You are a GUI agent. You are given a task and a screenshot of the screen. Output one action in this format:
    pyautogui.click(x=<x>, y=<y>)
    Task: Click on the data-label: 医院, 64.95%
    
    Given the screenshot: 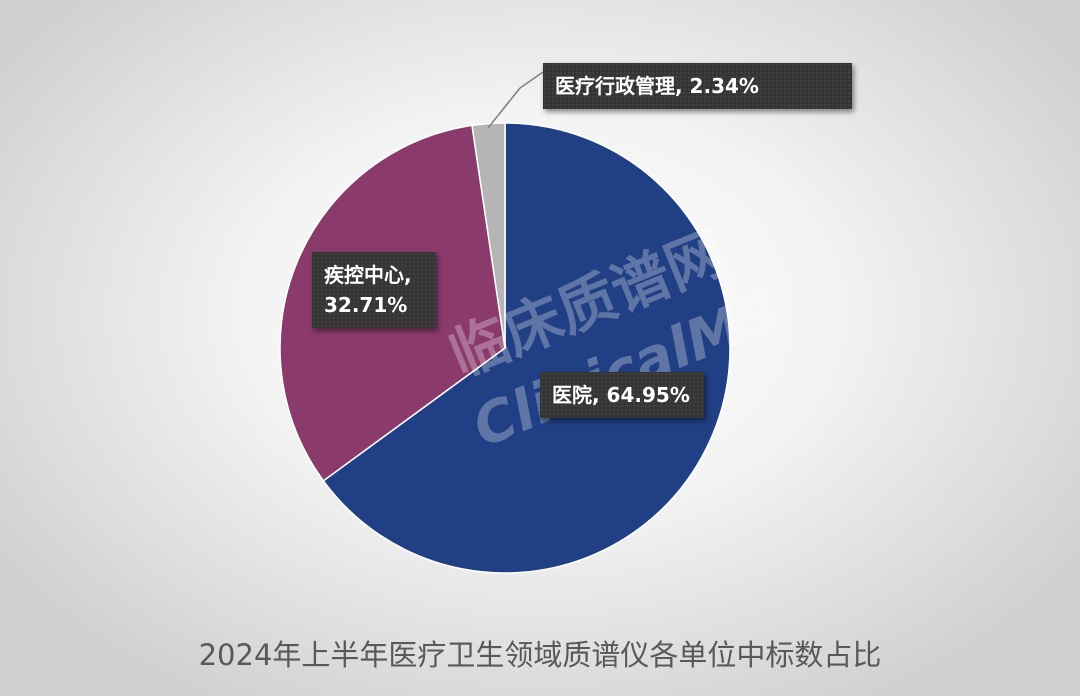 What is the action you would take?
    pyautogui.click(x=622, y=395)
    